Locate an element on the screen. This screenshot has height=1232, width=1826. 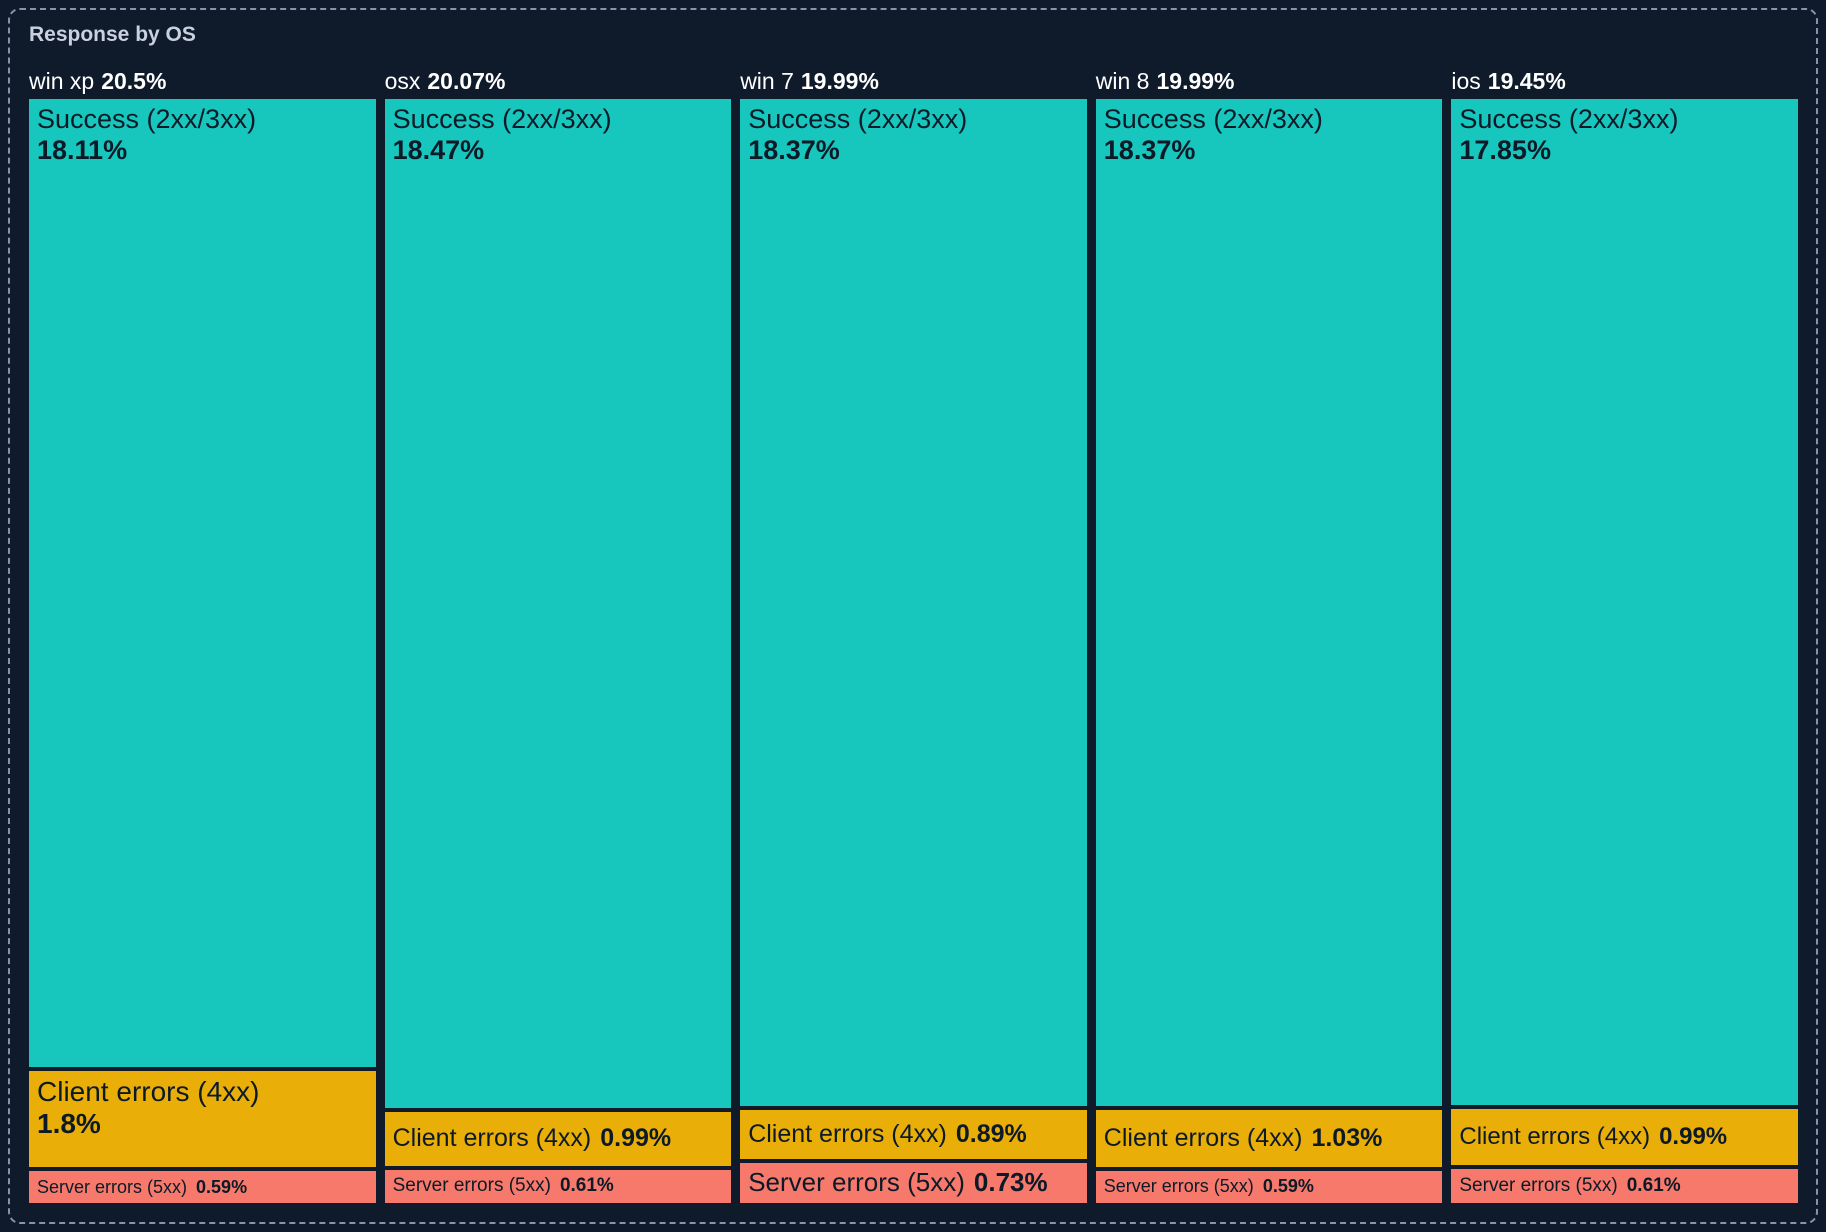
os-total: 20.5% is located at coordinates (134, 81).